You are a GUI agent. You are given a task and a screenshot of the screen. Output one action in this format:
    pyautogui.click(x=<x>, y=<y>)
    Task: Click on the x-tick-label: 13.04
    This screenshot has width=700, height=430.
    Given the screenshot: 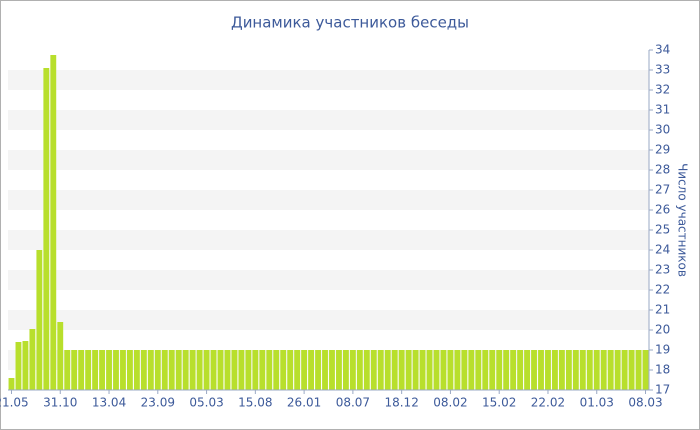 What is the action you would take?
    pyautogui.click(x=109, y=403)
    